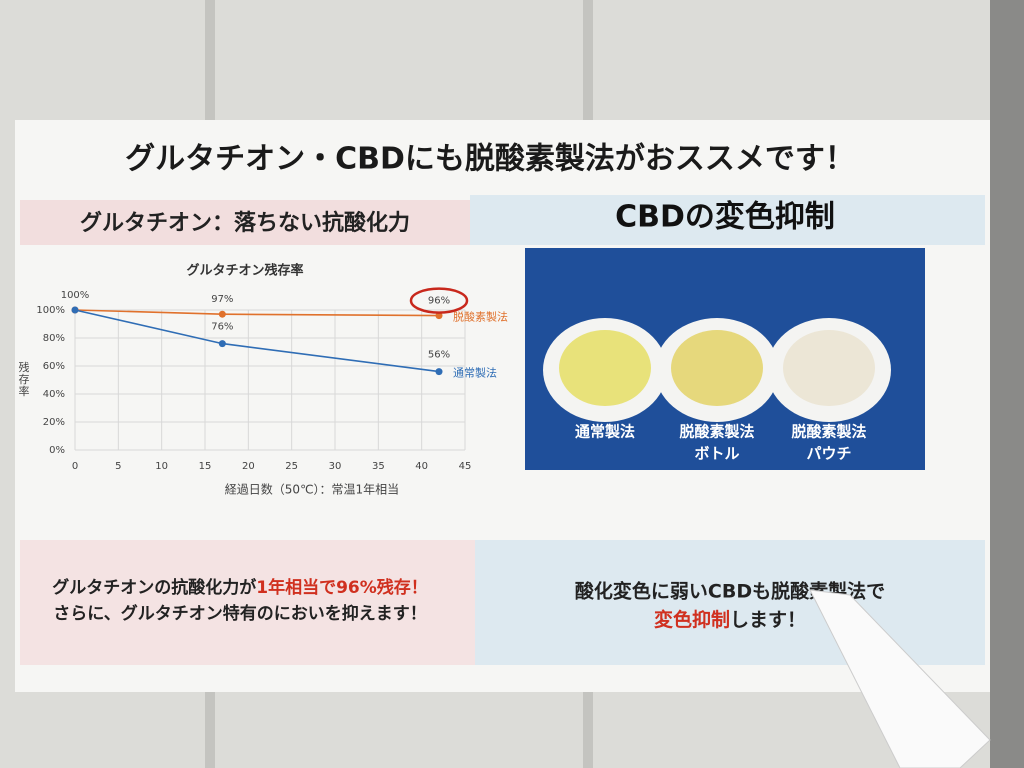 This screenshot has height=768, width=1024. Describe the element at coordinates (244, 271) in the screenshot. I see `chart-title: グルタチオン残存率` at that location.